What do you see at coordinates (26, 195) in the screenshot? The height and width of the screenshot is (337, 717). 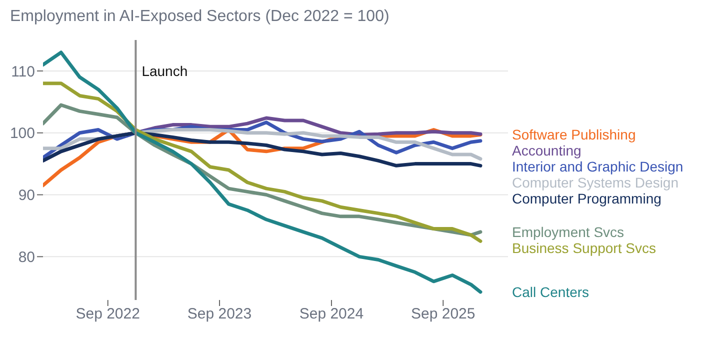 I see `y-tick-label: 90` at bounding box center [26, 195].